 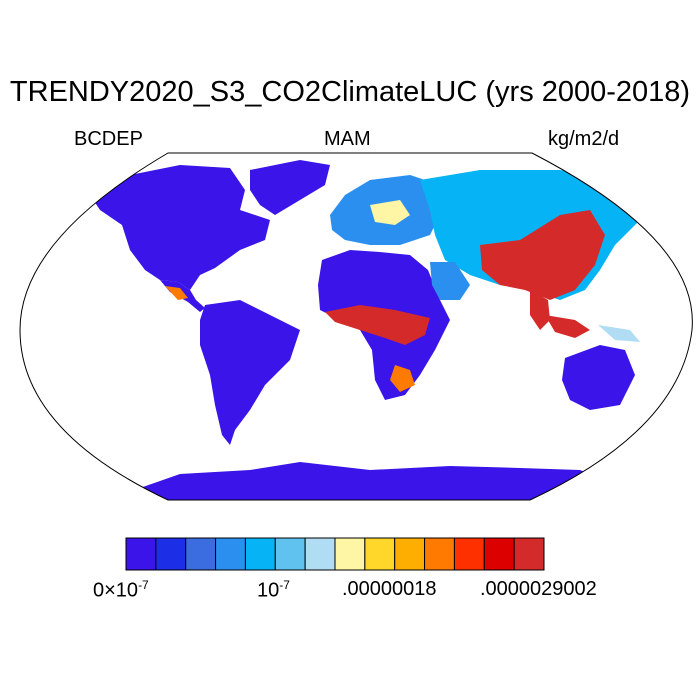 I want to click on maritime-islands, so click(x=567, y=326).